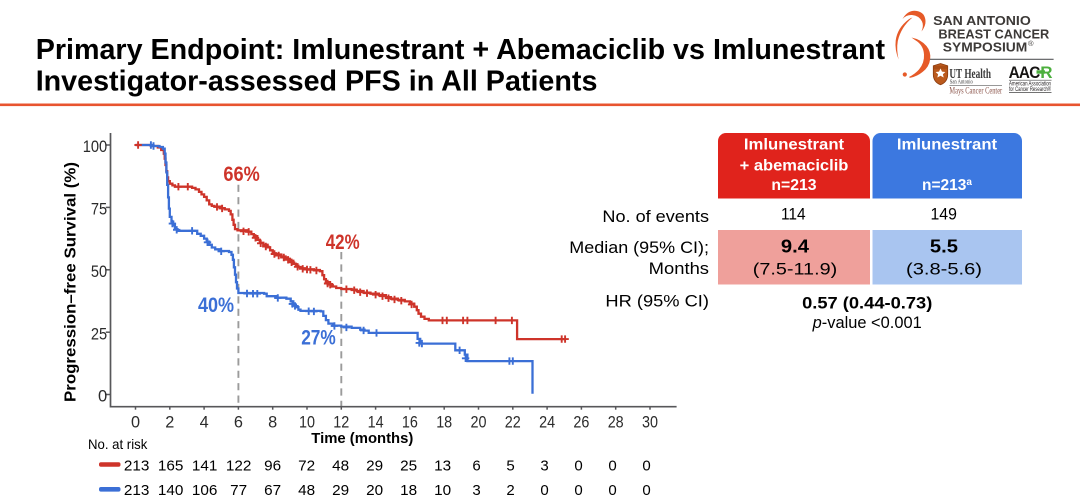 This screenshot has height=496, width=1080. I want to click on svg-text: 27%, so click(318, 337).